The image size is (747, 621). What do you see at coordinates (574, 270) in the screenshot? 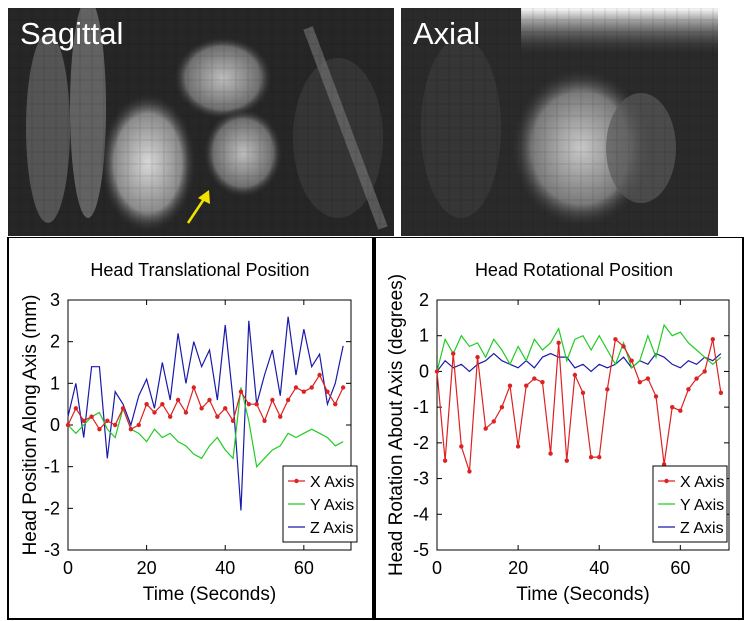
I see `chart-title: Head Rotational Position` at bounding box center [574, 270].